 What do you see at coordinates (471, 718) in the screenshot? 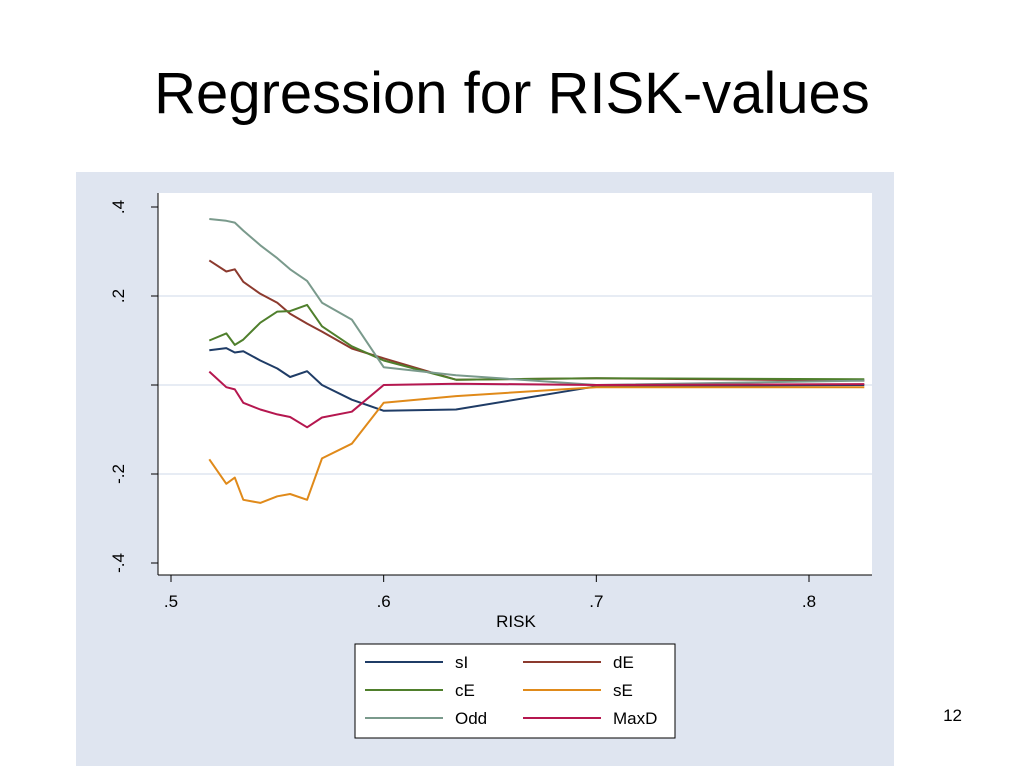
I see `legend-label: Odd` at bounding box center [471, 718].